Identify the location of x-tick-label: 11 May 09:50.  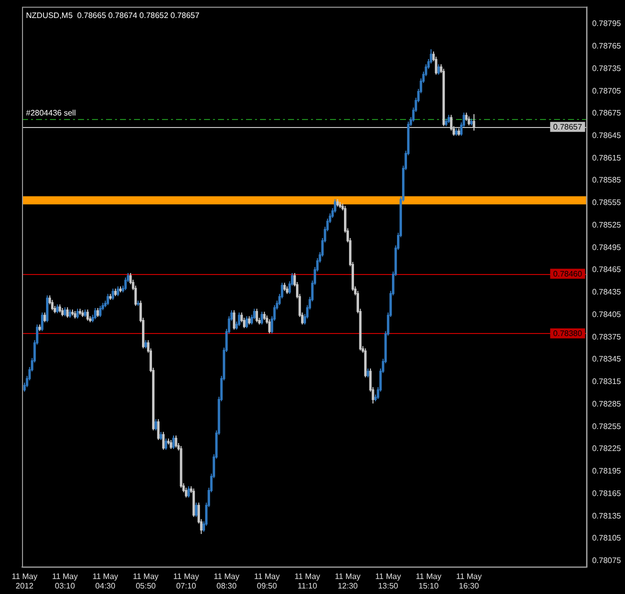
(267, 581).